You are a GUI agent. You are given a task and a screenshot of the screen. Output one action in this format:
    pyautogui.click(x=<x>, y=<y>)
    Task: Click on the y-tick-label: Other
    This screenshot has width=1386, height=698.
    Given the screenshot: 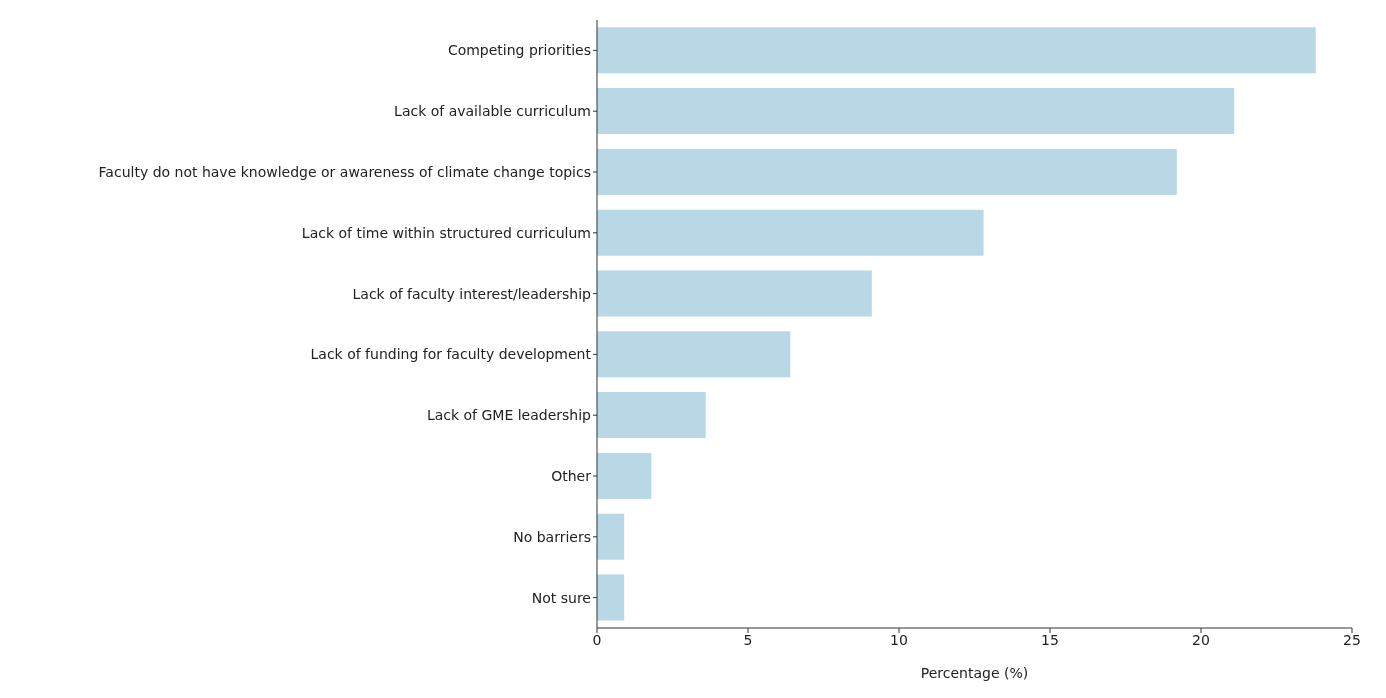 What is the action you would take?
    pyautogui.click(x=571, y=475)
    